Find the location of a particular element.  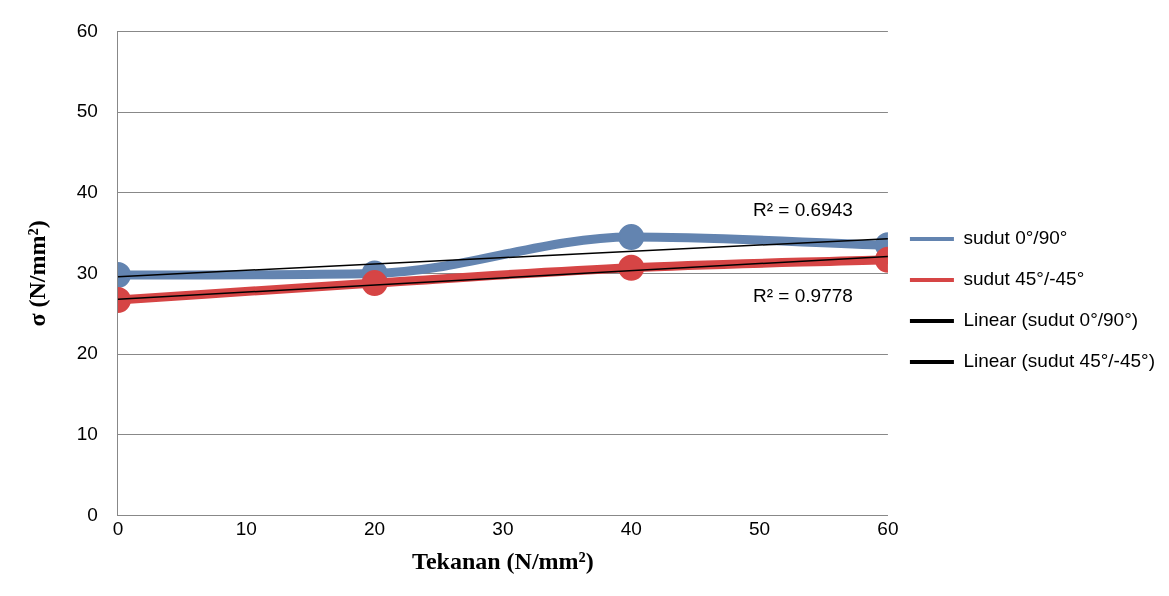

y-tick-label: 60 is located at coordinates (87, 30).